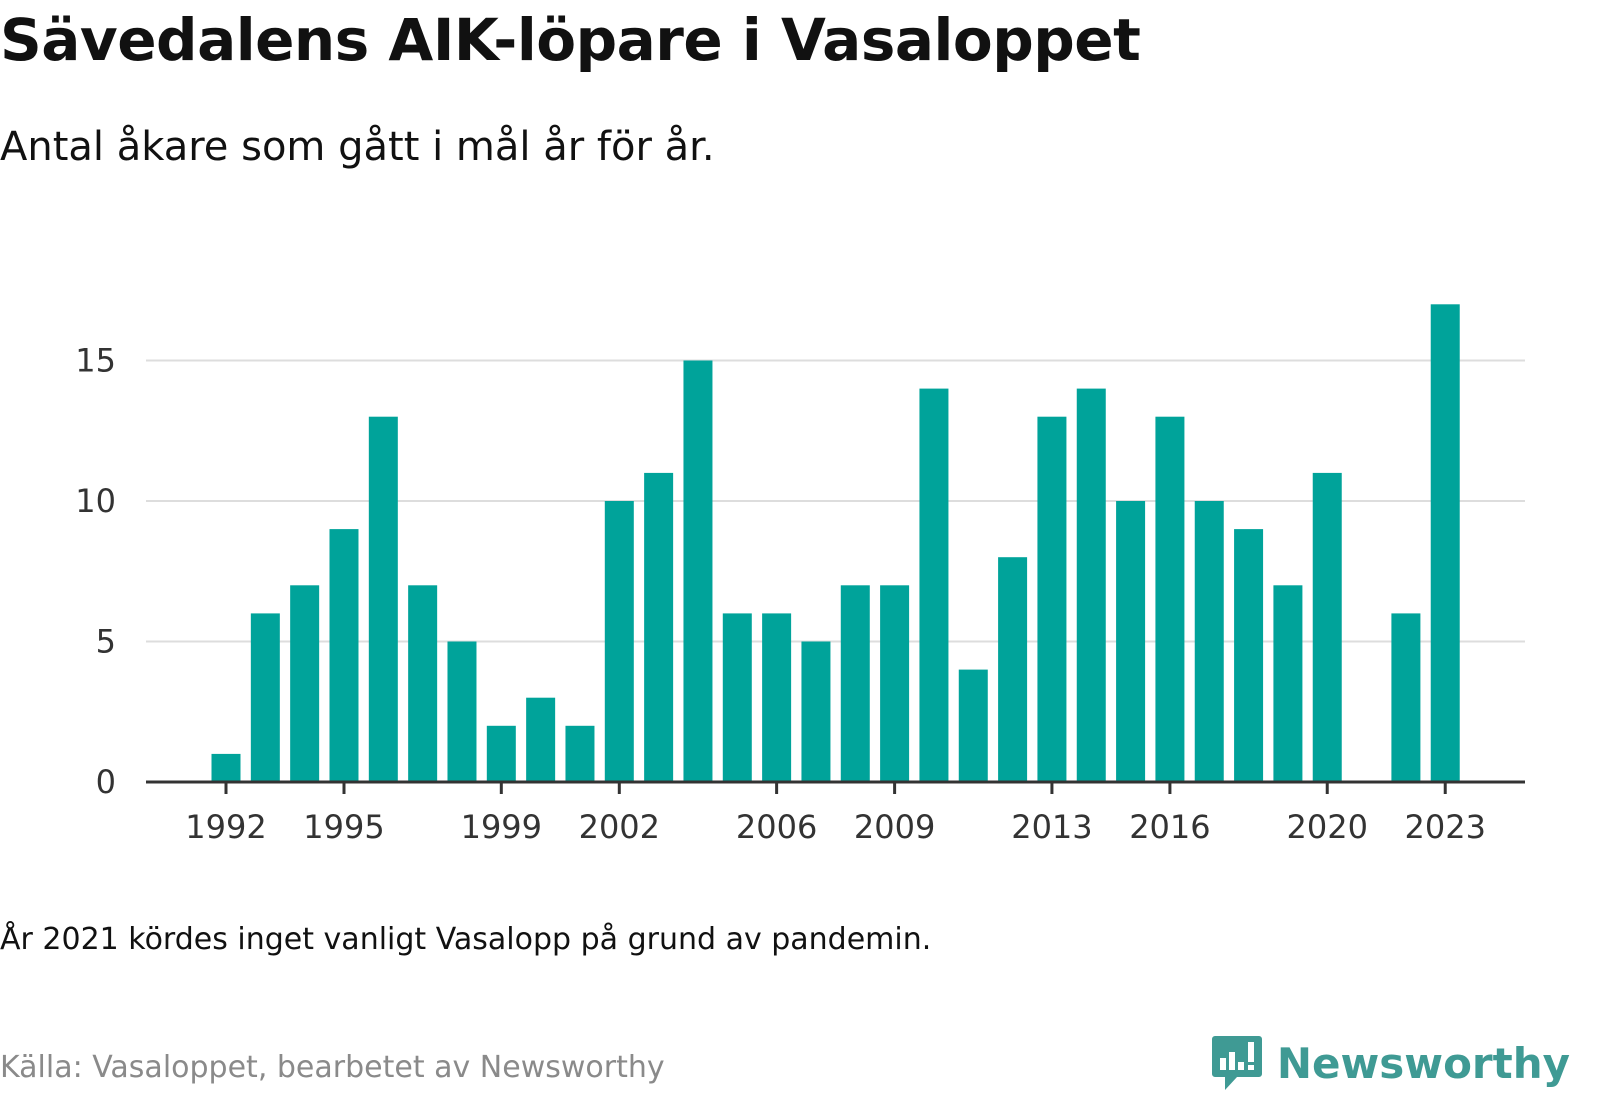 The width and height of the screenshot is (1600, 1100). Describe the element at coordinates (383, 599) in the screenshot. I see `bar-1996` at that location.